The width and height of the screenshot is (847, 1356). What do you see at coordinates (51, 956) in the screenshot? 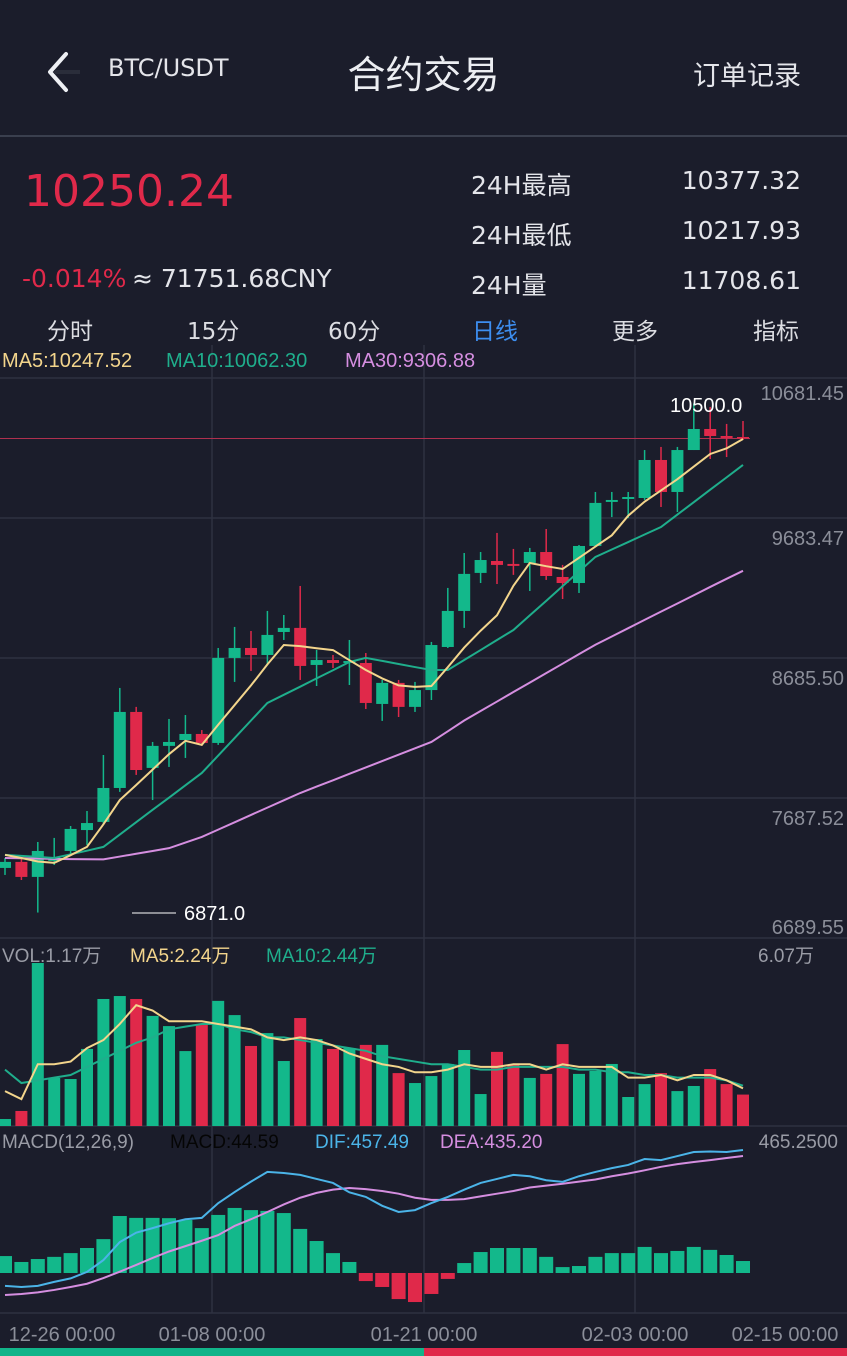
I see `vol-legend: VOL:1.17万` at bounding box center [51, 956].